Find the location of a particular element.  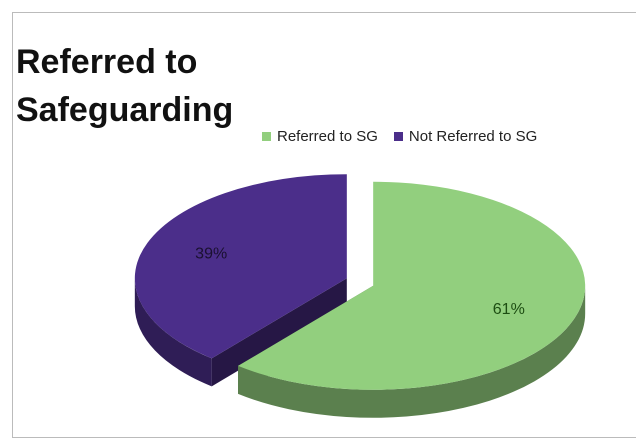

legend: Referred to SG Not Referred to SG is located at coordinates (399, 136).